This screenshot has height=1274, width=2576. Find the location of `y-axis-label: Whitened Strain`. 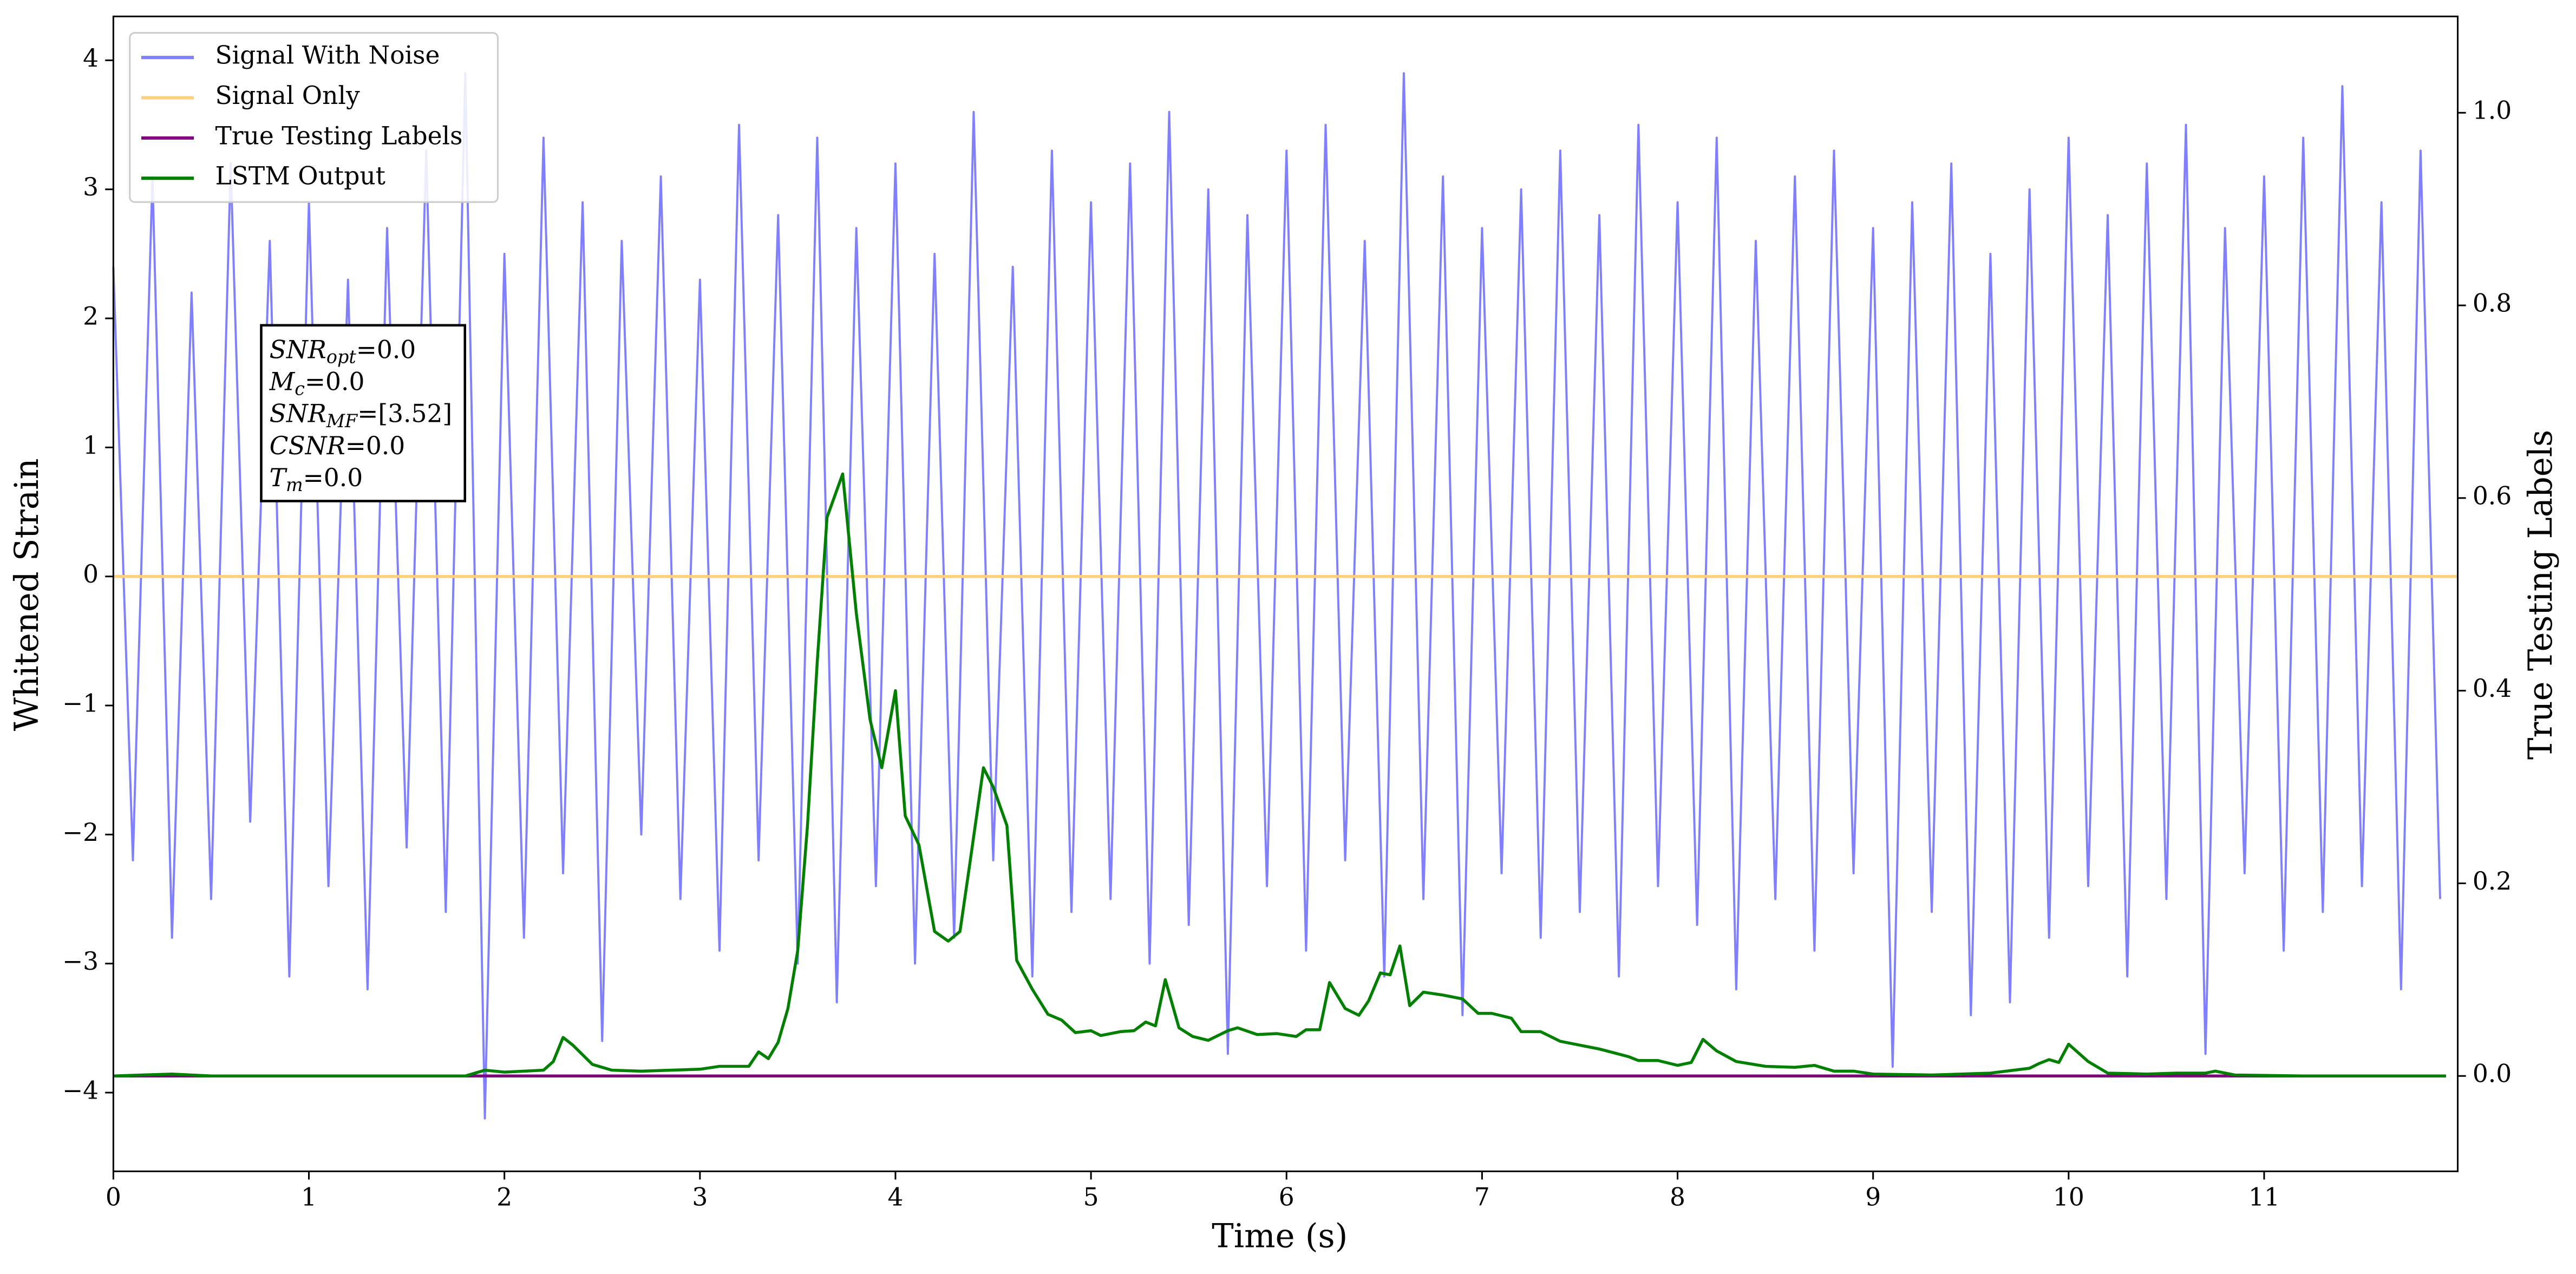

y-axis-label: Whitened Strain is located at coordinates (27, 594).